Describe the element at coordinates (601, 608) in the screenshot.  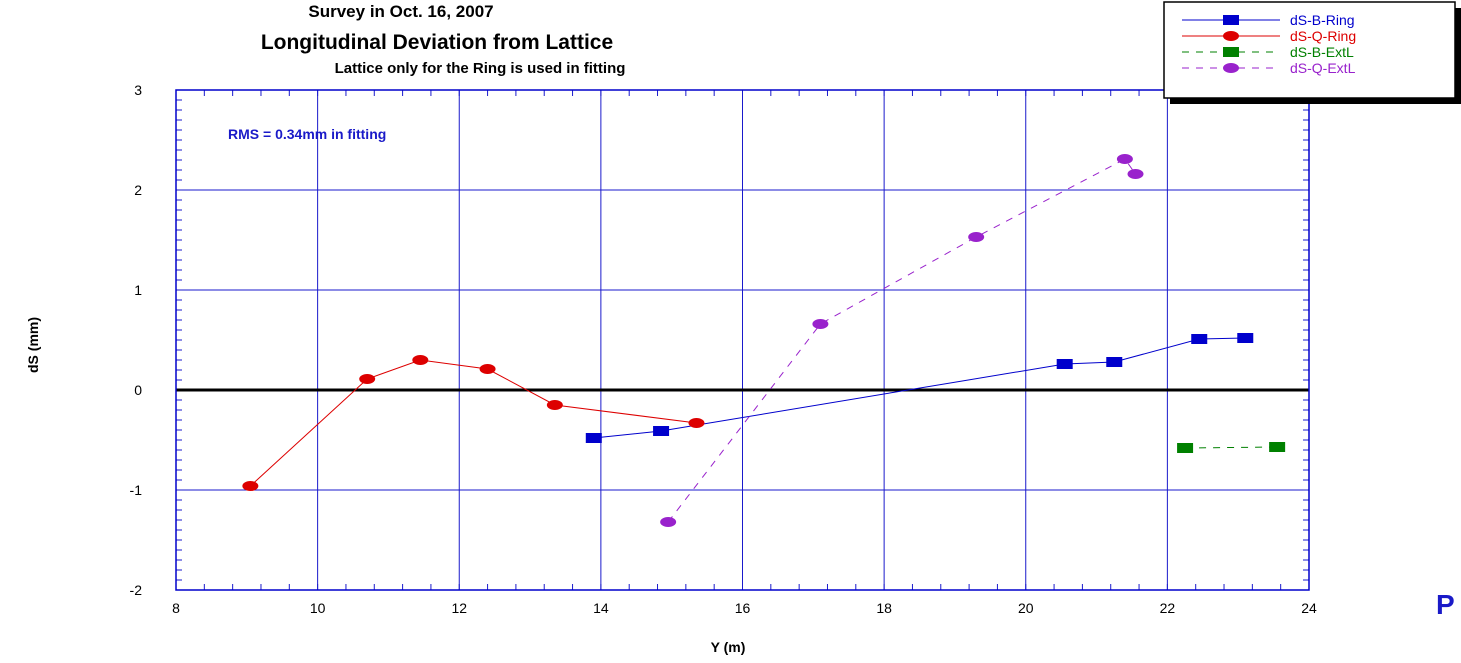
I see `x-tick-label: 14` at that location.